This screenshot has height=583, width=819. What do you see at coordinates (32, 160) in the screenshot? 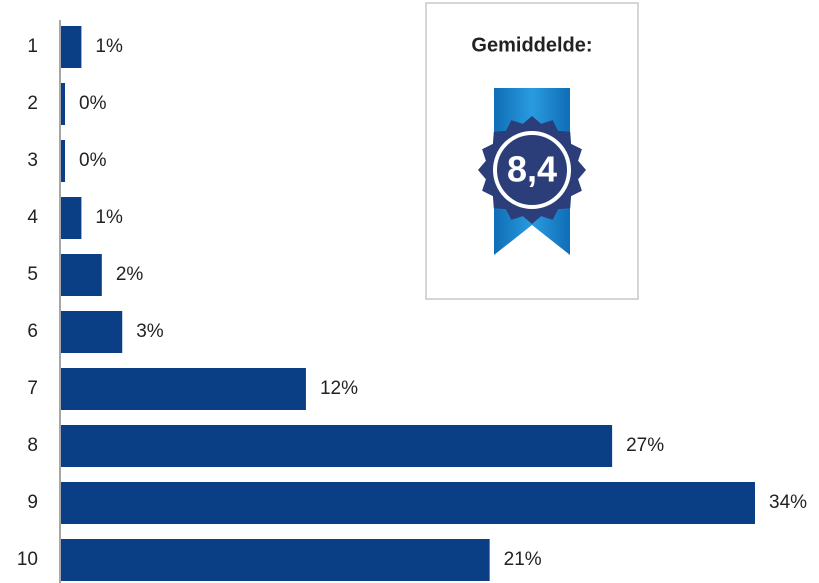
I see `y-tick-label: 3` at bounding box center [32, 160].